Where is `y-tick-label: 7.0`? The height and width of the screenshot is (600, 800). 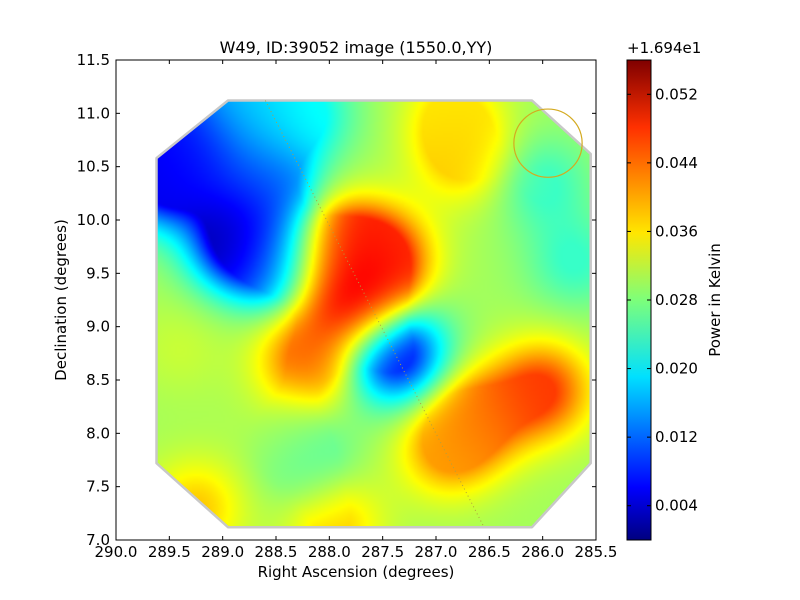
y-tick-label: 7.0 is located at coordinates (98, 540).